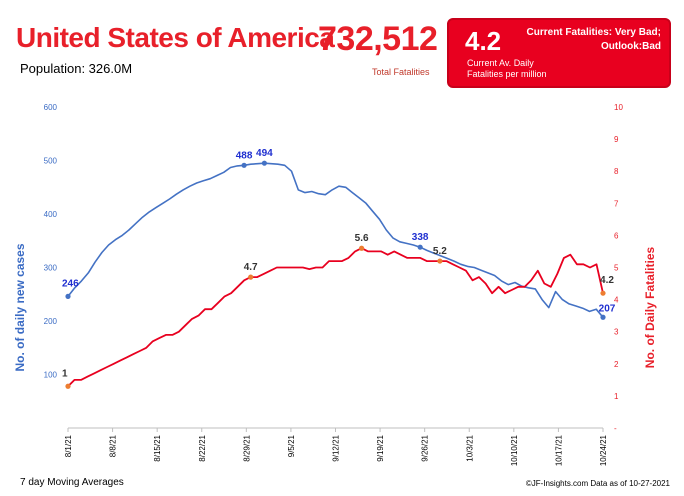 The image size is (684, 496). Describe the element at coordinates (336, 447) in the screenshot. I see `x-tick-label: 9/12/21` at that location.